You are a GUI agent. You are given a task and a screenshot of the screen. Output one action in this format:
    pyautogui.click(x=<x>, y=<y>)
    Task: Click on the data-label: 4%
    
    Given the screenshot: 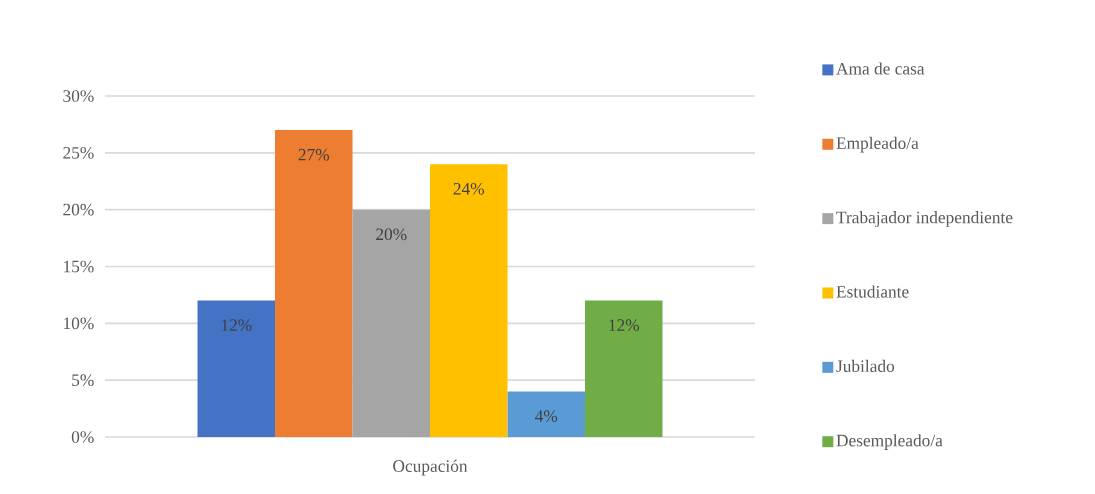 What is the action you would take?
    pyautogui.click(x=546, y=416)
    